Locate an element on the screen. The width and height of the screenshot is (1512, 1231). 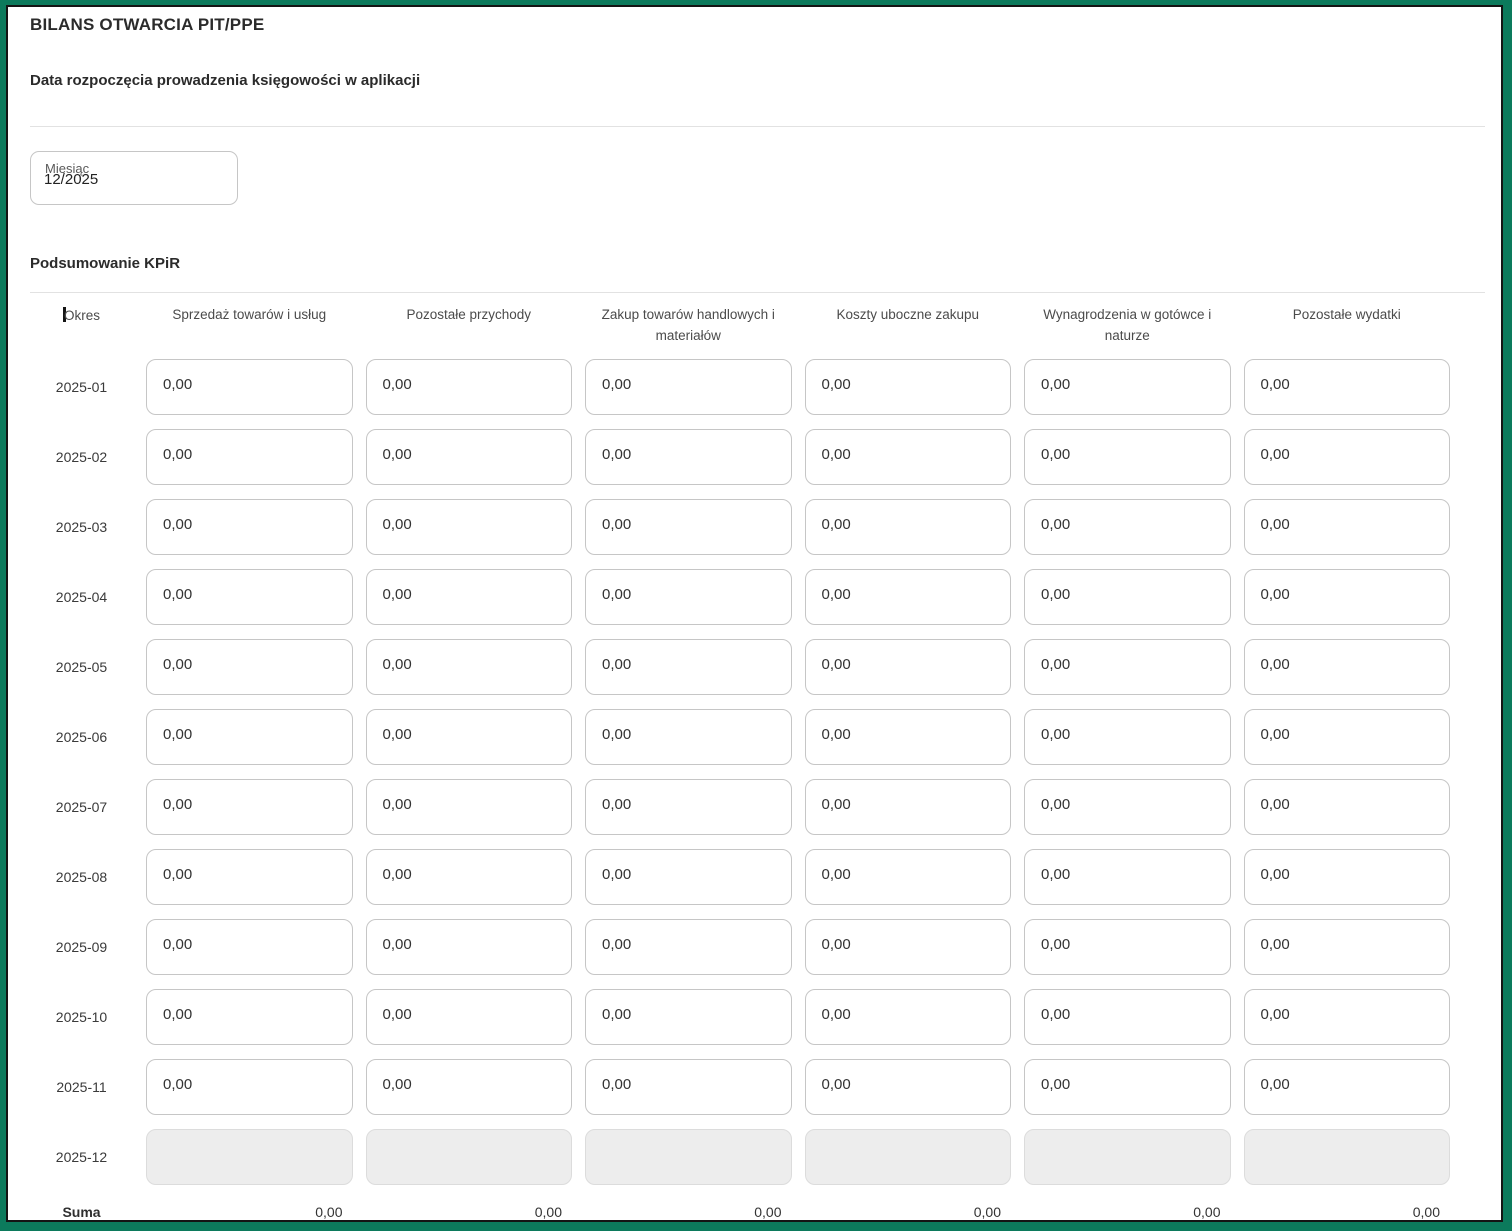
table-row: 2025-12 is located at coordinates (740, 1157).